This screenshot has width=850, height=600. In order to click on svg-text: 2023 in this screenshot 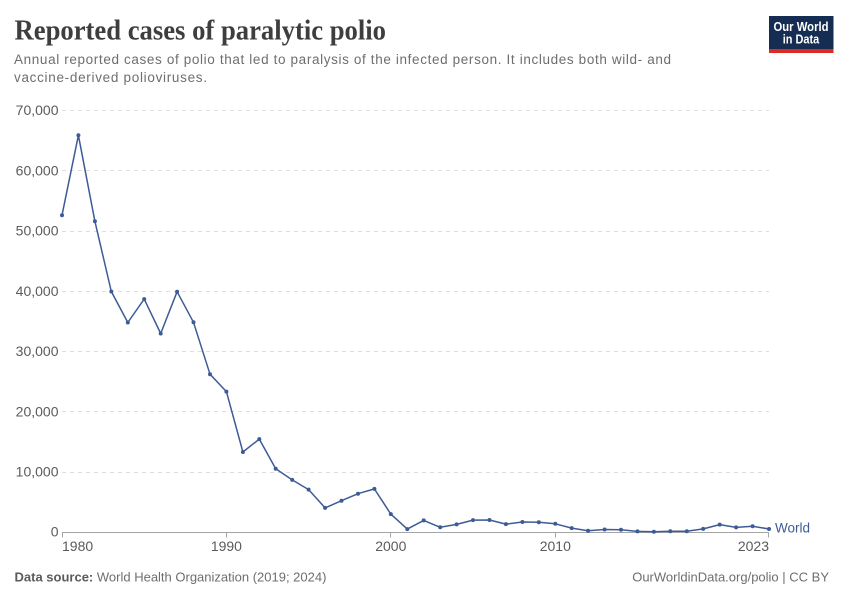, I will do `click(753, 546)`.